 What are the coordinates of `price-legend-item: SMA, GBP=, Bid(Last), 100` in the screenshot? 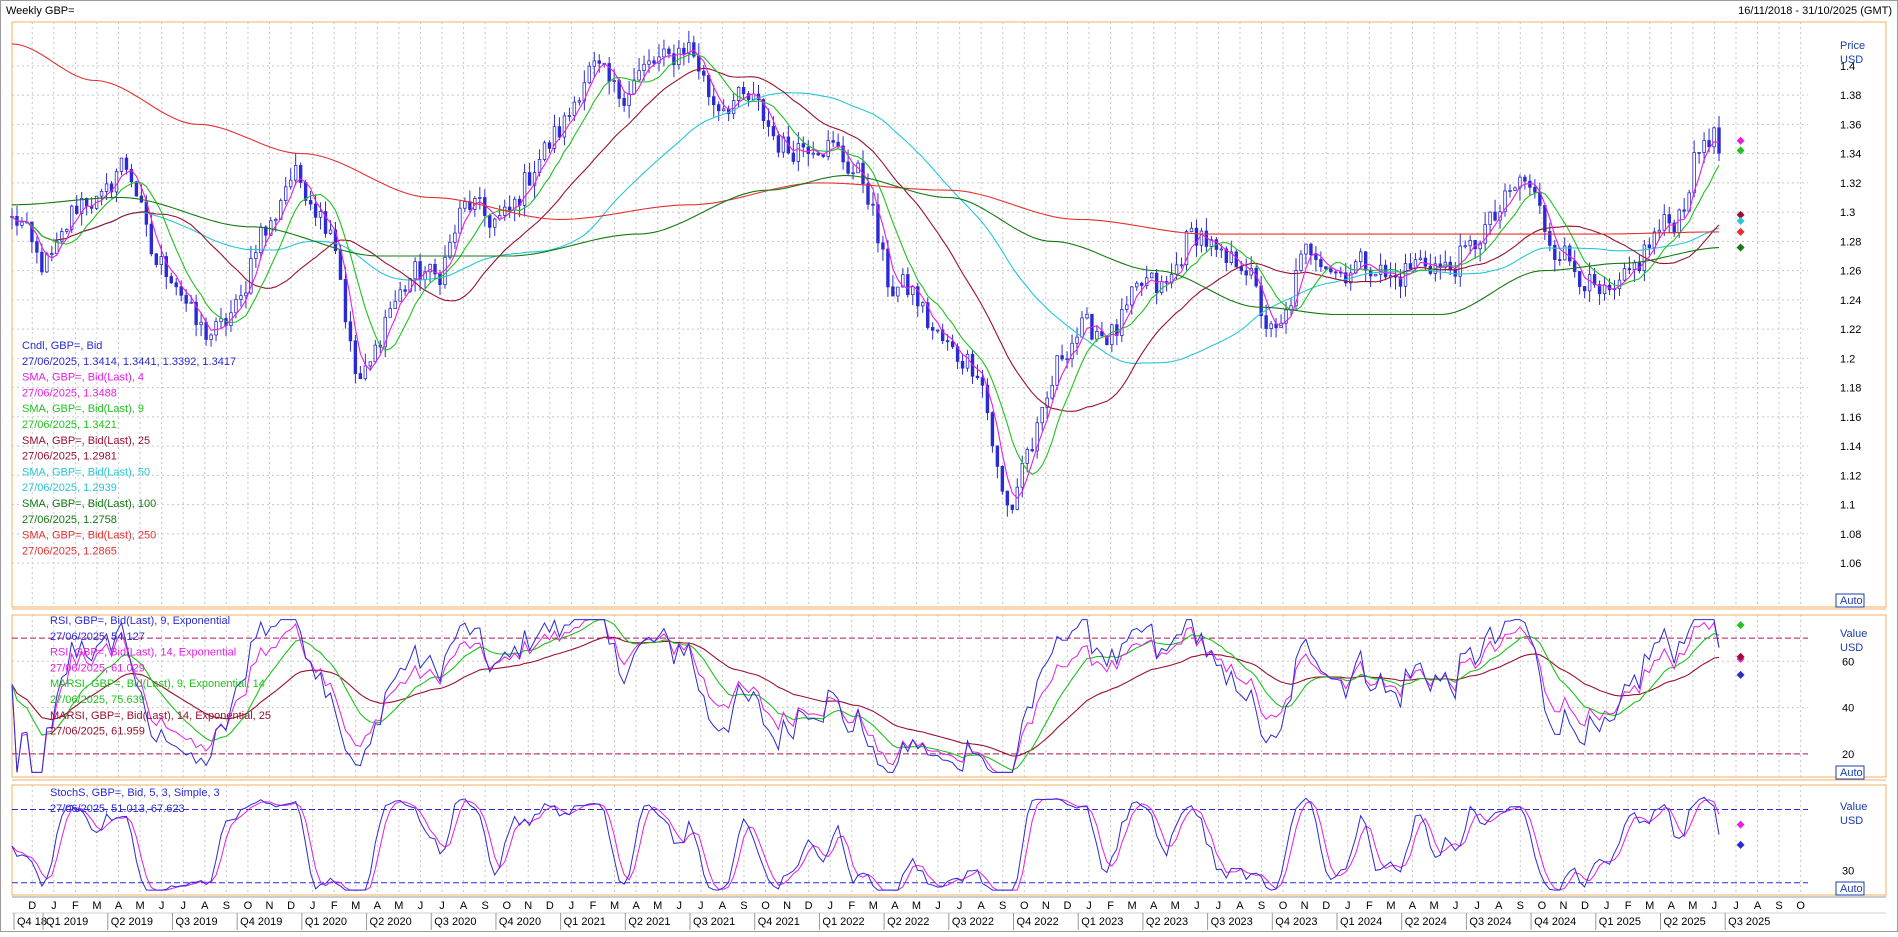 It's located at (89, 504).